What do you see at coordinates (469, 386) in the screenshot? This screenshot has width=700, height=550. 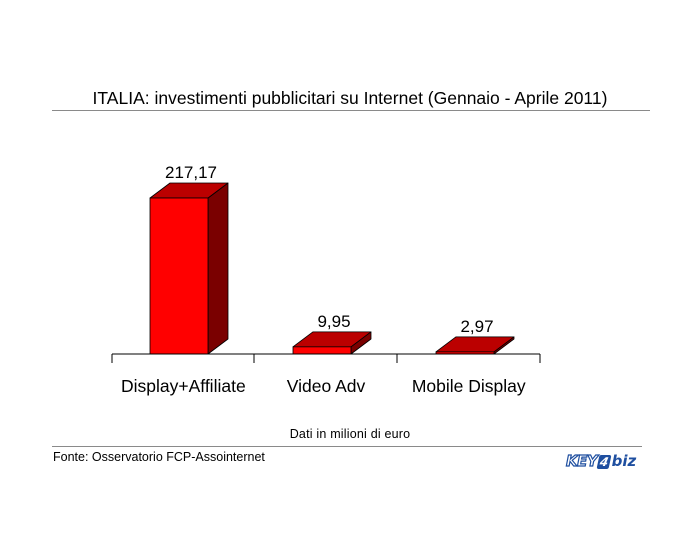 I see `x-tick-label: Mobile Display` at bounding box center [469, 386].